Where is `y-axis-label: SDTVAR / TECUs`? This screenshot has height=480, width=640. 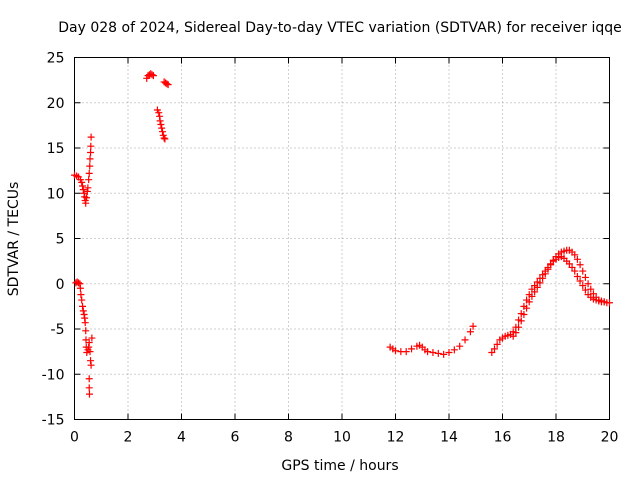
y-axis-label: SDTVAR / TECUs is located at coordinates (14, 239).